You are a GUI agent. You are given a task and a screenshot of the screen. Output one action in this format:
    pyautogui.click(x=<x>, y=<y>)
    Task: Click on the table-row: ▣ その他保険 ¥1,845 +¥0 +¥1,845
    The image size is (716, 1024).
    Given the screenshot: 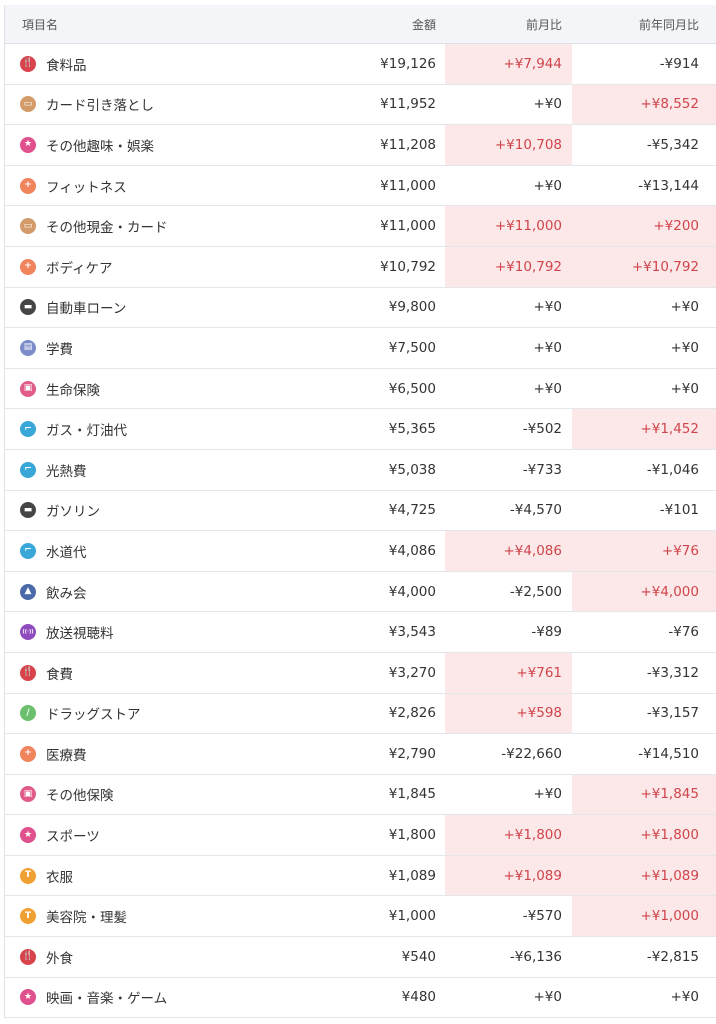 What is the action you would take?
    pyautogui.click(x=360, y=795)
    